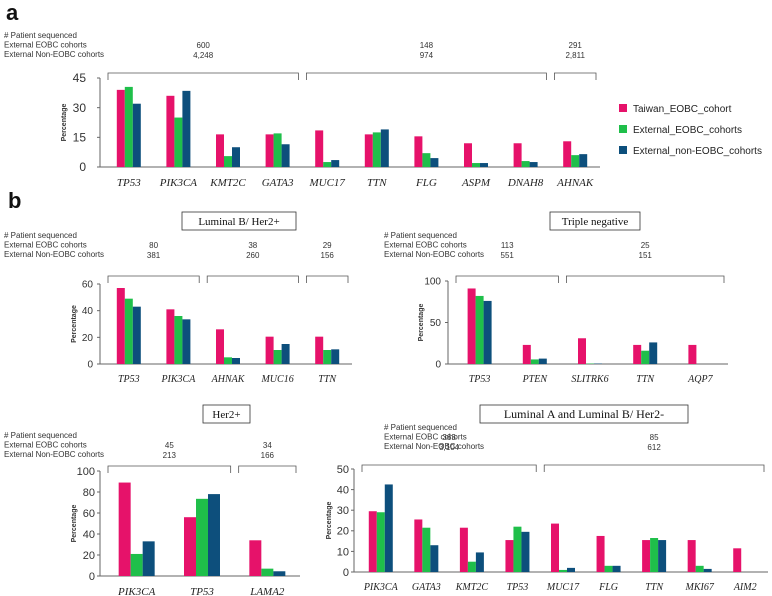 This screenshot has width=772, height=596. Describe the element at coordinates (80, 78) in the screenshot. I see `y-tick-label-a: 45` at that location.